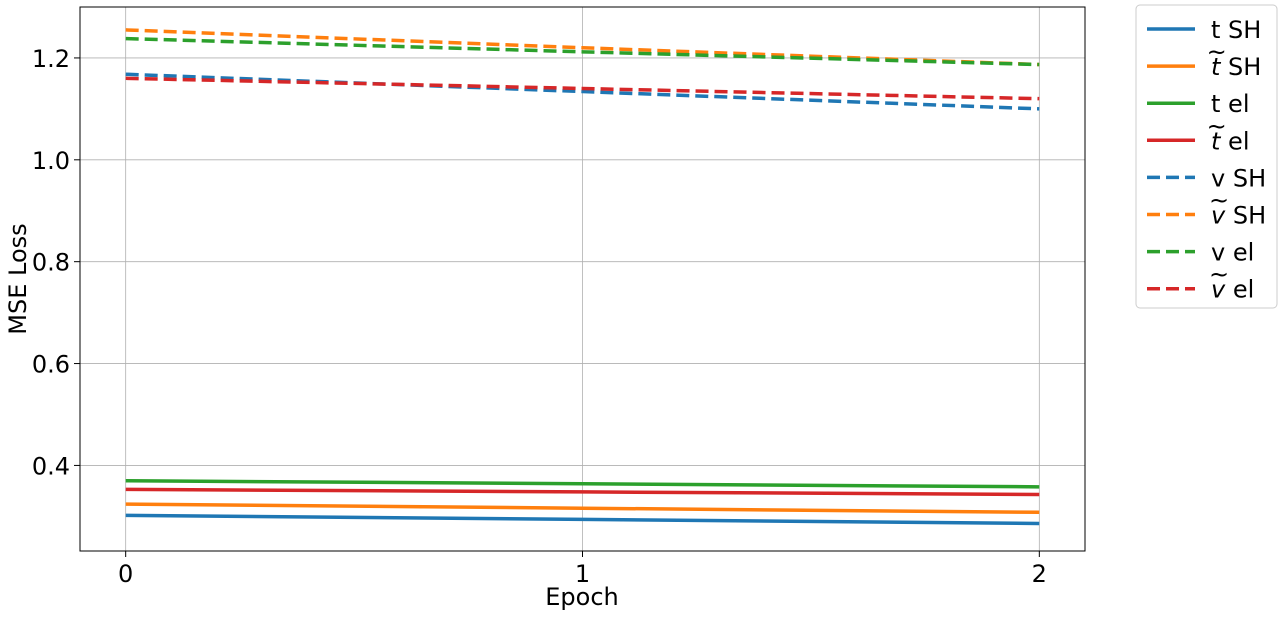 This screenshot has height=617, width=1284. I want to click on y-tick-label: 0.8, so click(51, 263).